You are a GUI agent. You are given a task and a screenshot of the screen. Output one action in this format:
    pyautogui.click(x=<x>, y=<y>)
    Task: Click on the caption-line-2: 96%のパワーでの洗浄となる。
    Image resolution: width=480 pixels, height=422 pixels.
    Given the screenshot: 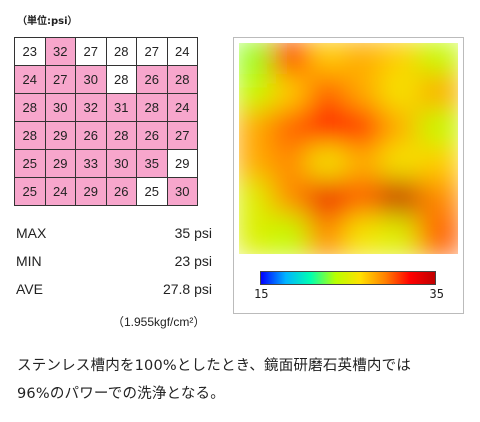 What is the action you would take?
    pyautogui.click(x=121, y=394)
    